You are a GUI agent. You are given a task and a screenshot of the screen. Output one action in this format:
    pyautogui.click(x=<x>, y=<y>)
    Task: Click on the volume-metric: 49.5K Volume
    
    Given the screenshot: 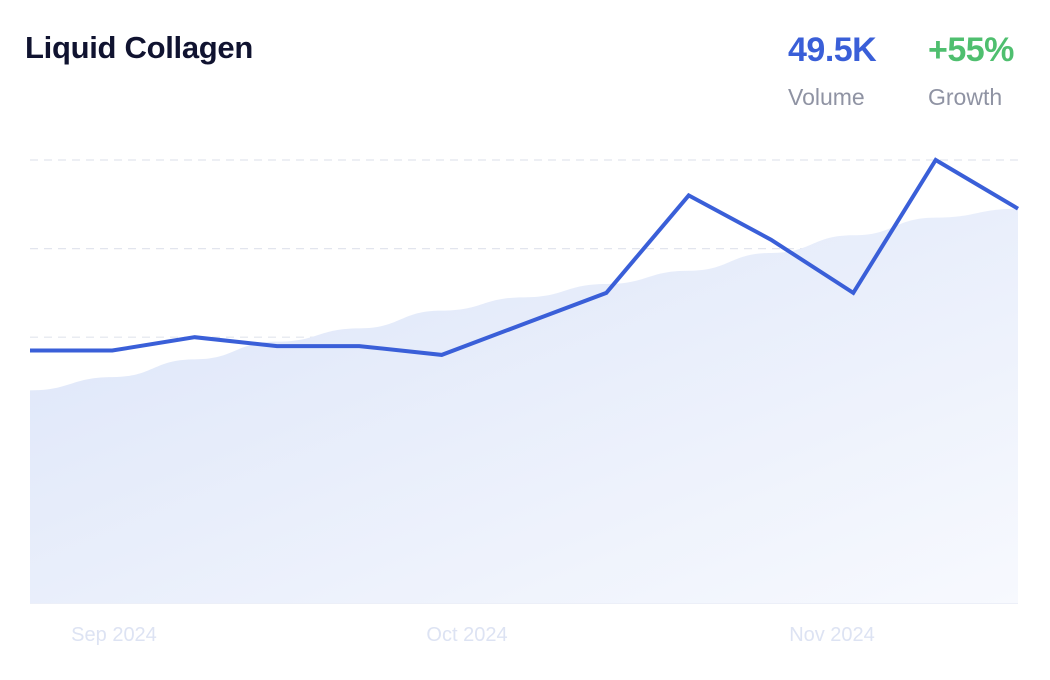 What is the action you would take?
    pyautogui.click(x=832, y=70)
    